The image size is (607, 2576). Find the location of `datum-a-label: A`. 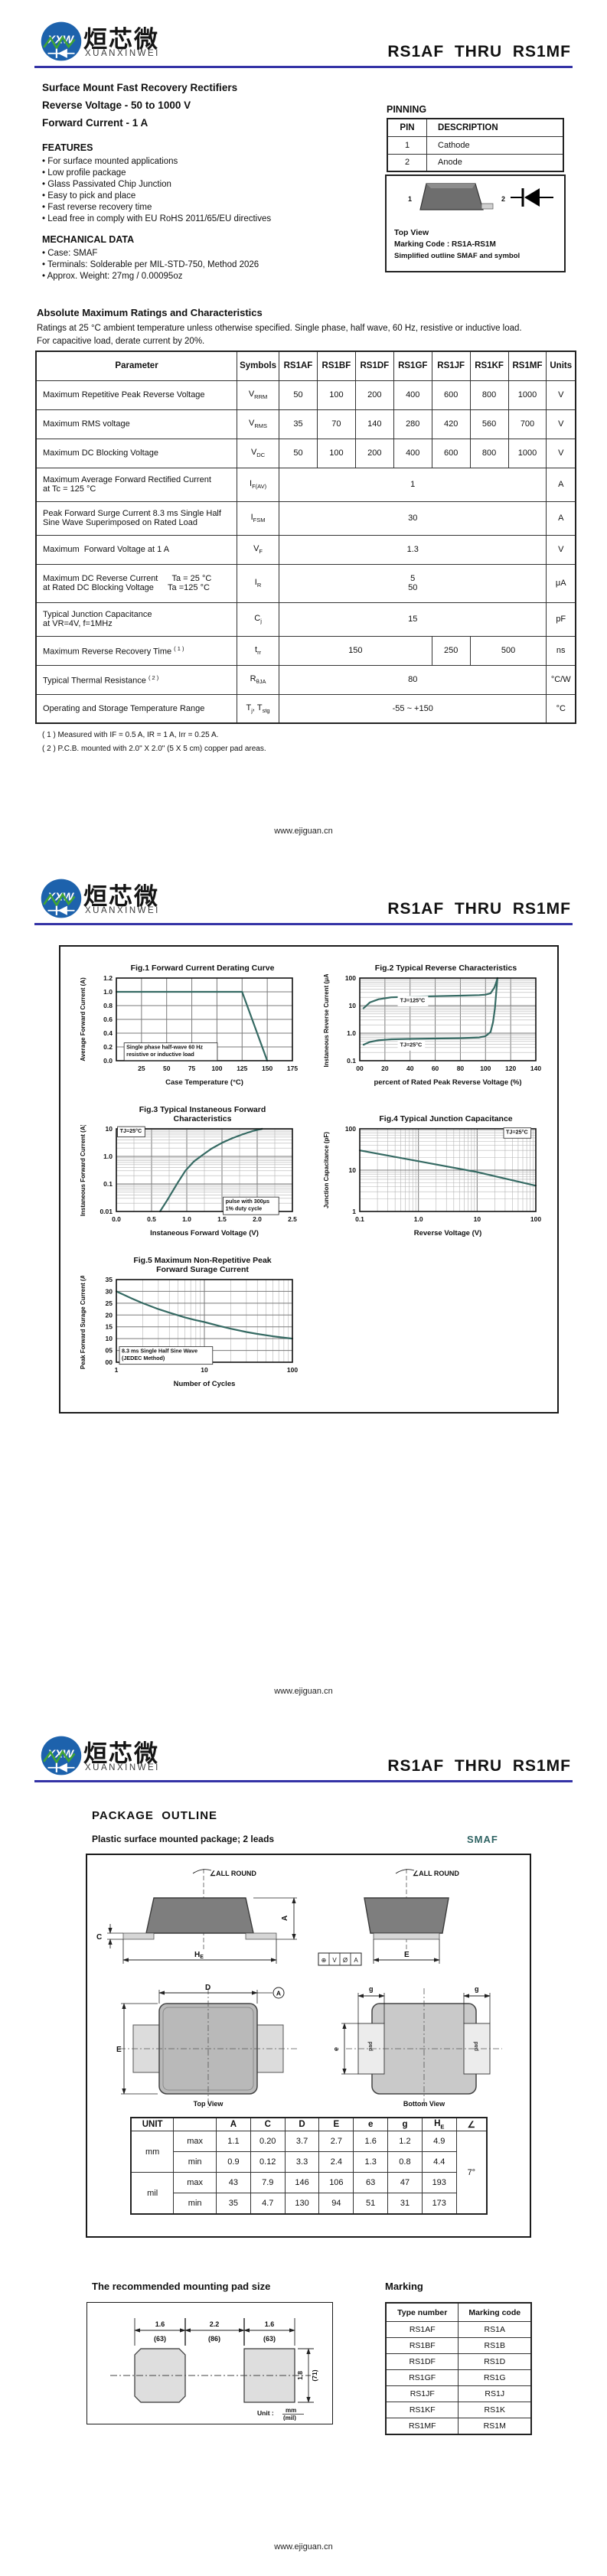

datum-a-label: A is located at coordinates (279, 1993).